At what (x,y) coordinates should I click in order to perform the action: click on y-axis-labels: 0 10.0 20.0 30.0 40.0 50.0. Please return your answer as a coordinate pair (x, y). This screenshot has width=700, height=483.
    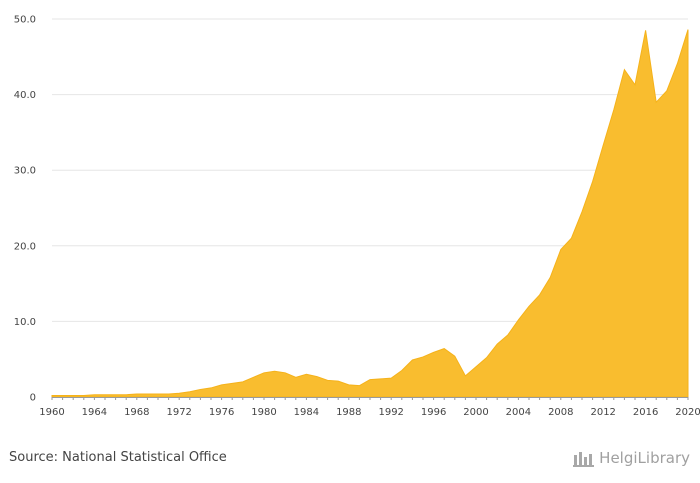
    Looking at the image, I should click on (25, 209).